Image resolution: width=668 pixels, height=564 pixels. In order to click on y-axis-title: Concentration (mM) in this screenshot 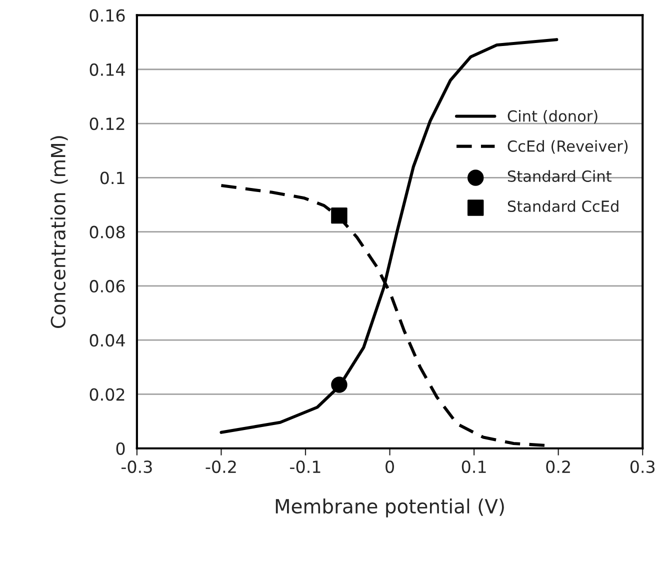, I will do `click(59, 232)`.